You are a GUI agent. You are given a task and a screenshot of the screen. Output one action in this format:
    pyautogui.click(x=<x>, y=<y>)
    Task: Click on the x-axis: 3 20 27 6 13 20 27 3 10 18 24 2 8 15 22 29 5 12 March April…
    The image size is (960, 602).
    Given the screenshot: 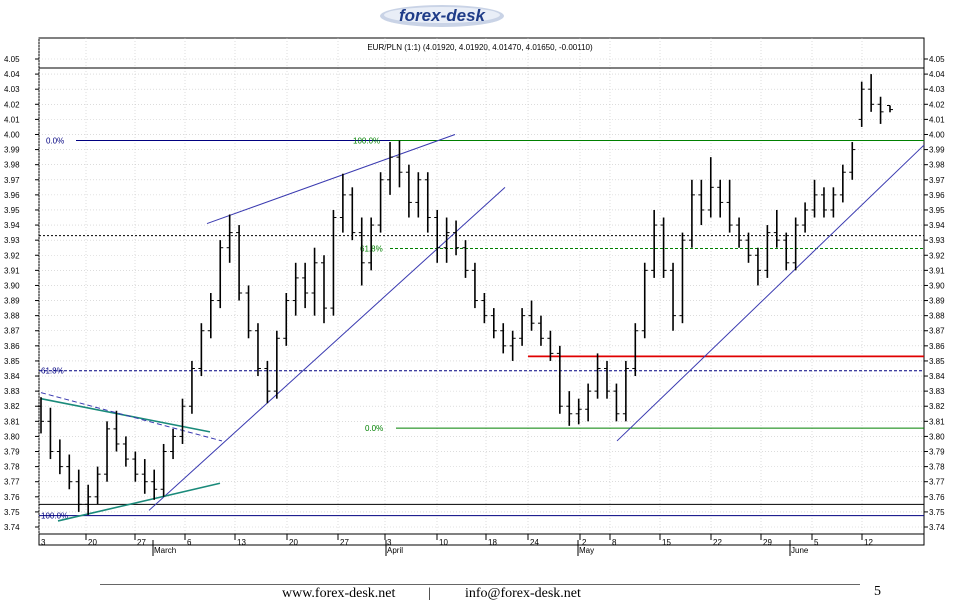 What is the action you would take?
    pyautogui.click(x=481, y=544)
    